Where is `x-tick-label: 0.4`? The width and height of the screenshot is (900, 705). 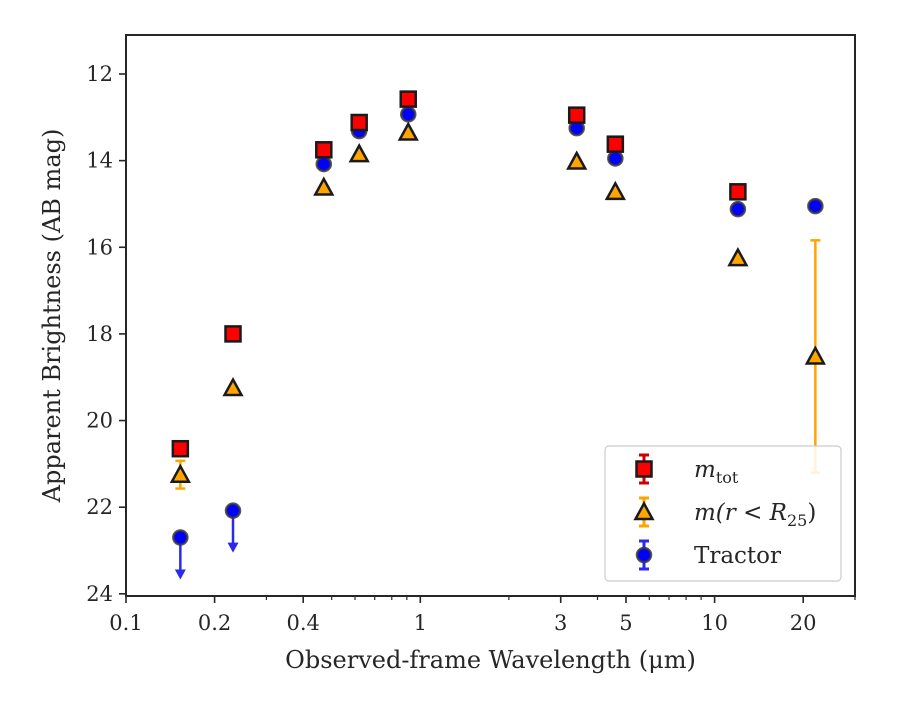
x-tick-label: 0.4 is located at coordinates (302, 623).